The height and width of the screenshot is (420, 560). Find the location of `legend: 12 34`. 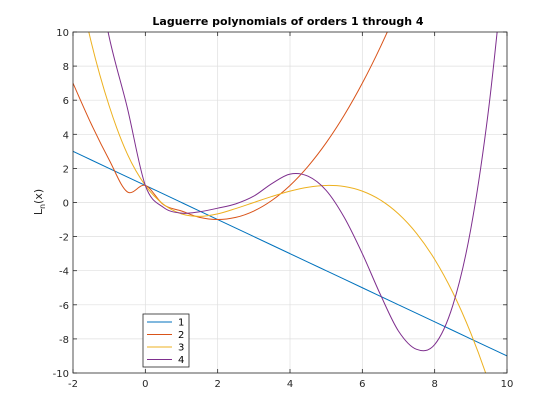

legend: 12 34 is located at coordinates (166, 340).